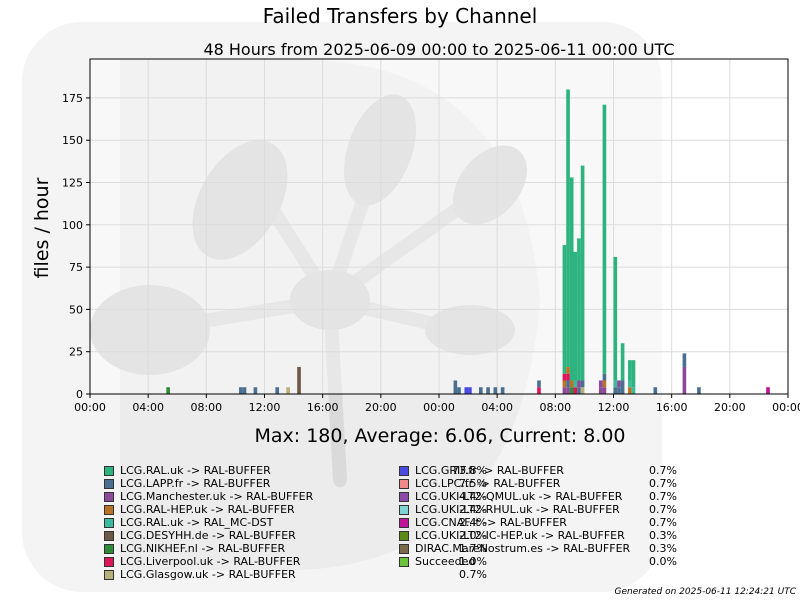  I want to click on generated-timestamp: Generated on 2025-06-11 12:24:21 UTC, so click(705, 592).